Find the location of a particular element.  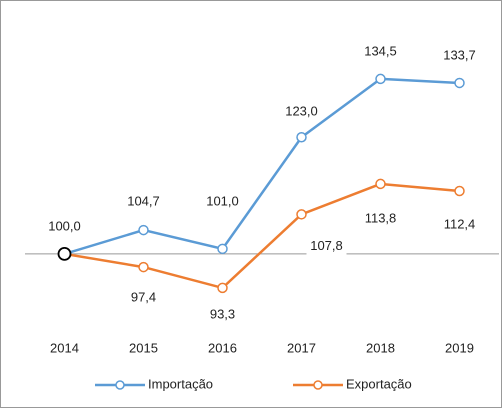

data-label: 97,4 is located at coordinates (143, 297).